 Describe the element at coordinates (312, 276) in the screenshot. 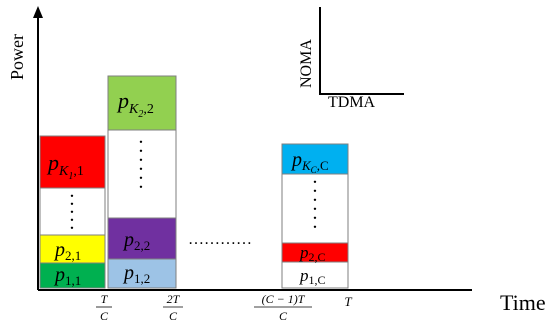

I see `slot-c-bottom-label: p1,C` at that location.